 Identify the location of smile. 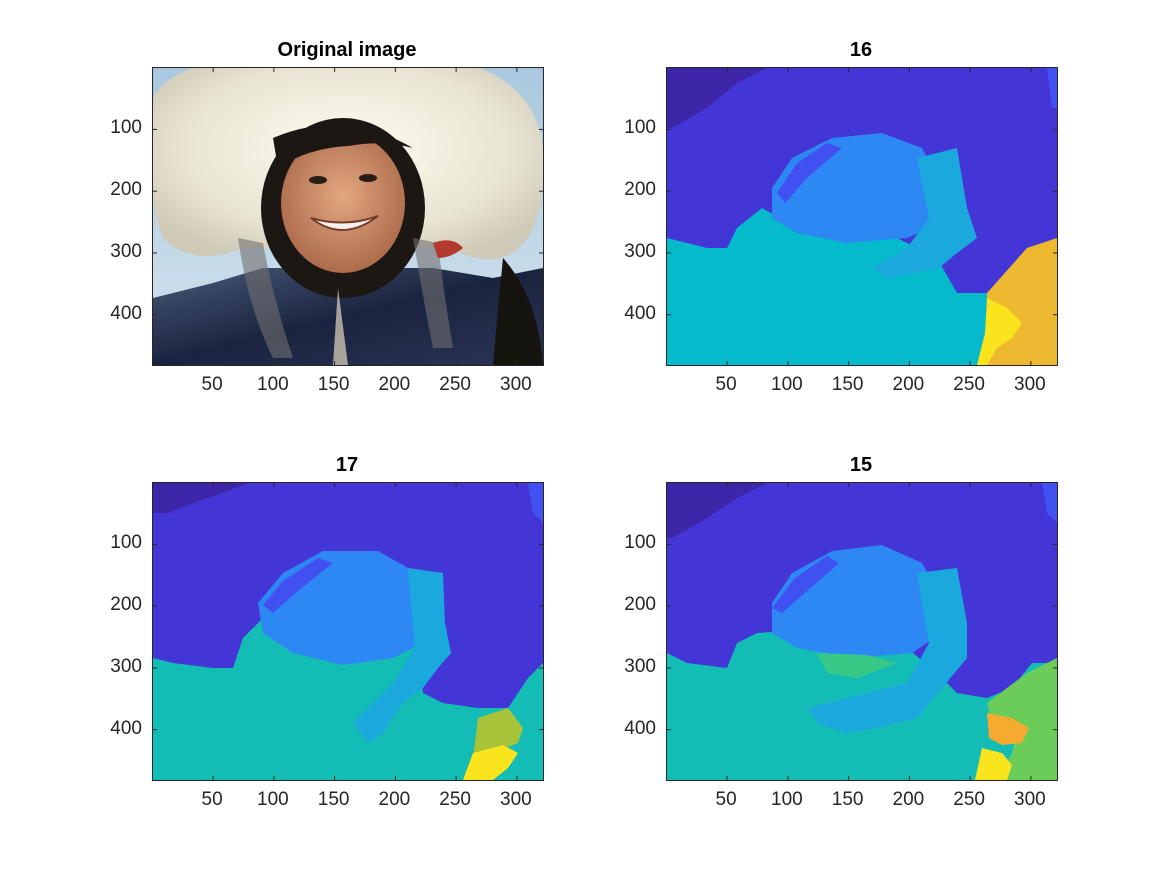
(344, 223).